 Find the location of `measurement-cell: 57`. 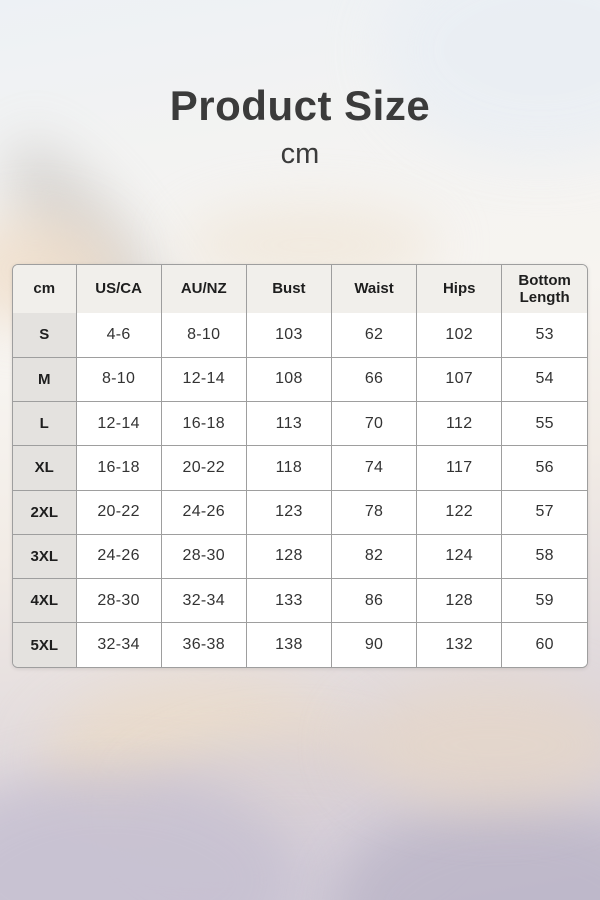

measurement-cell: 57 is located at coordinates (544, 512).